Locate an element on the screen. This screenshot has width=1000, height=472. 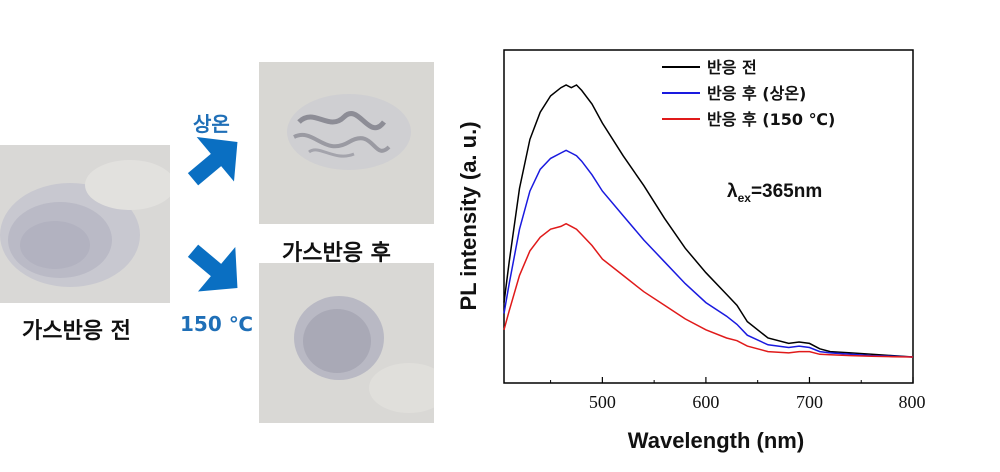
legend-label-2: 반응 후 (상온) is located at coordinates (756, 93).